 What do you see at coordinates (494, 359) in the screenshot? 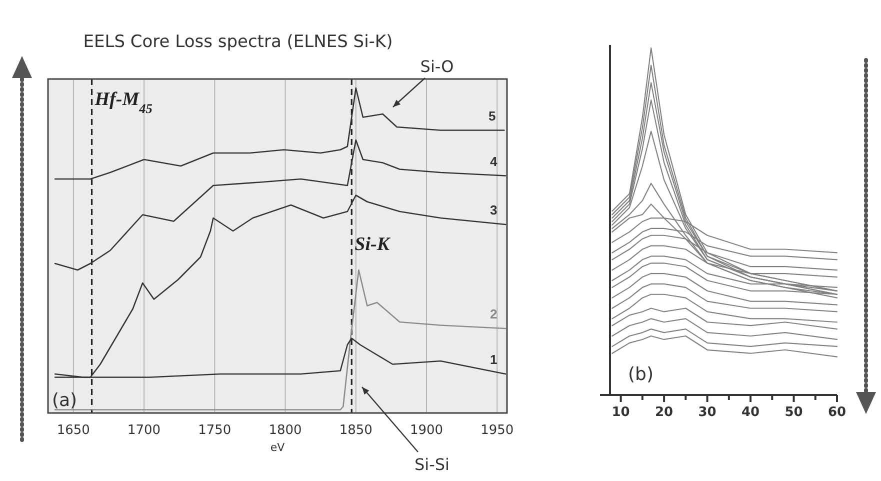
I see `series-label: 1` at bounding box center [494, 359].